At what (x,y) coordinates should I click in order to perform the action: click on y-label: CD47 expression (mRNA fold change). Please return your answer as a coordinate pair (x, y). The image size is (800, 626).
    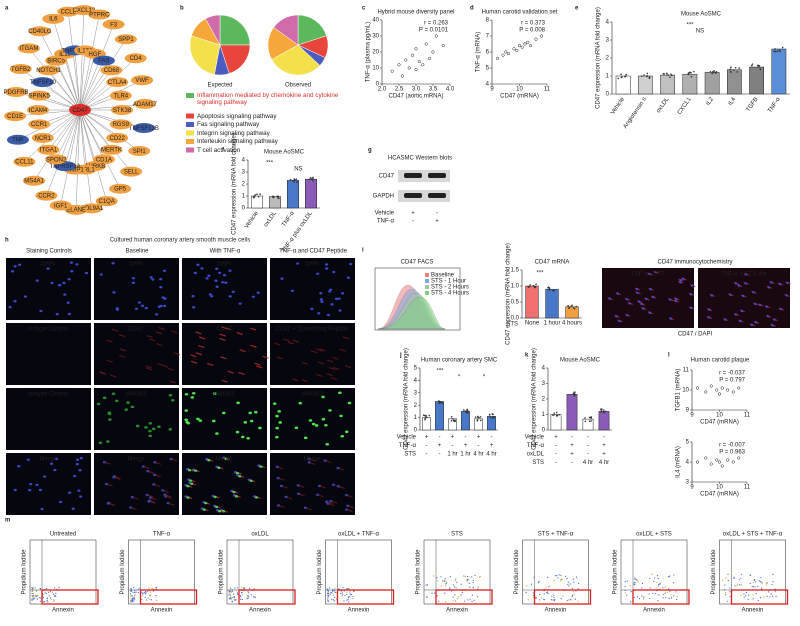
    Looking at the image, I should click on (535, 399).